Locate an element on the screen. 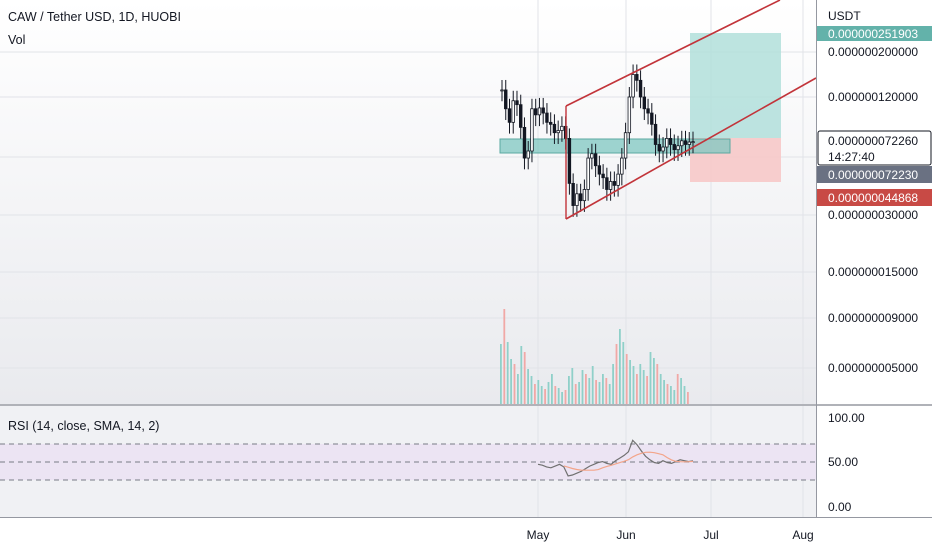 This screenshot has height=550, width=932. price-tag-target-label: 0.000000251903 is located at coordinates (873, 34).